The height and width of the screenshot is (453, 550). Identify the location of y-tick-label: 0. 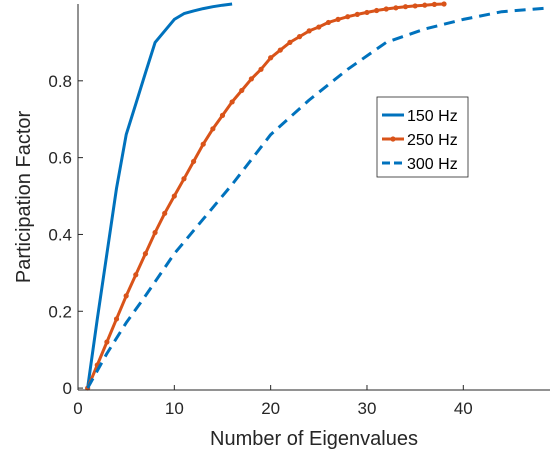
(67, 388).